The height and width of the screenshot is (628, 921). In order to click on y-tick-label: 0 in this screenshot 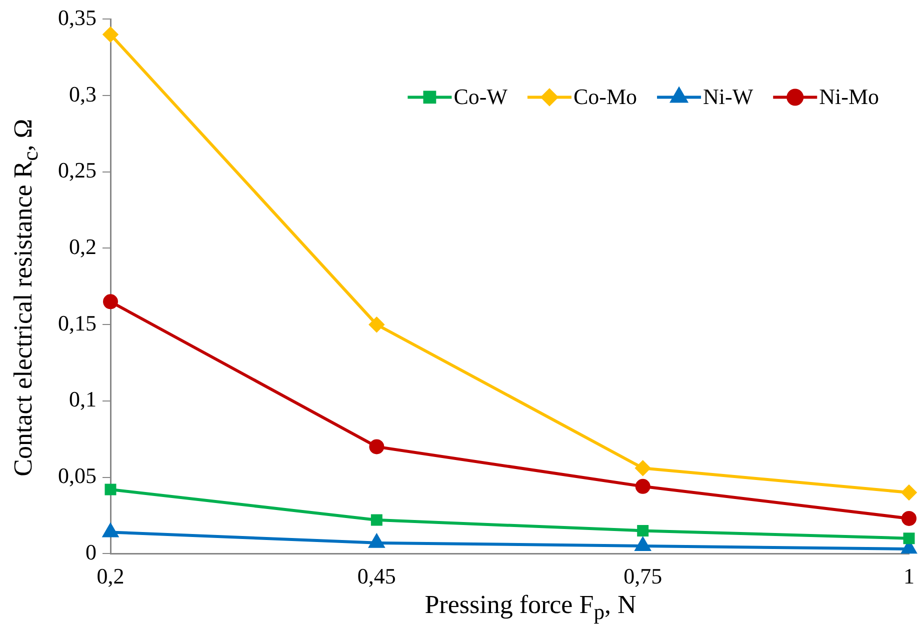, I will do `click(91, 551)`.